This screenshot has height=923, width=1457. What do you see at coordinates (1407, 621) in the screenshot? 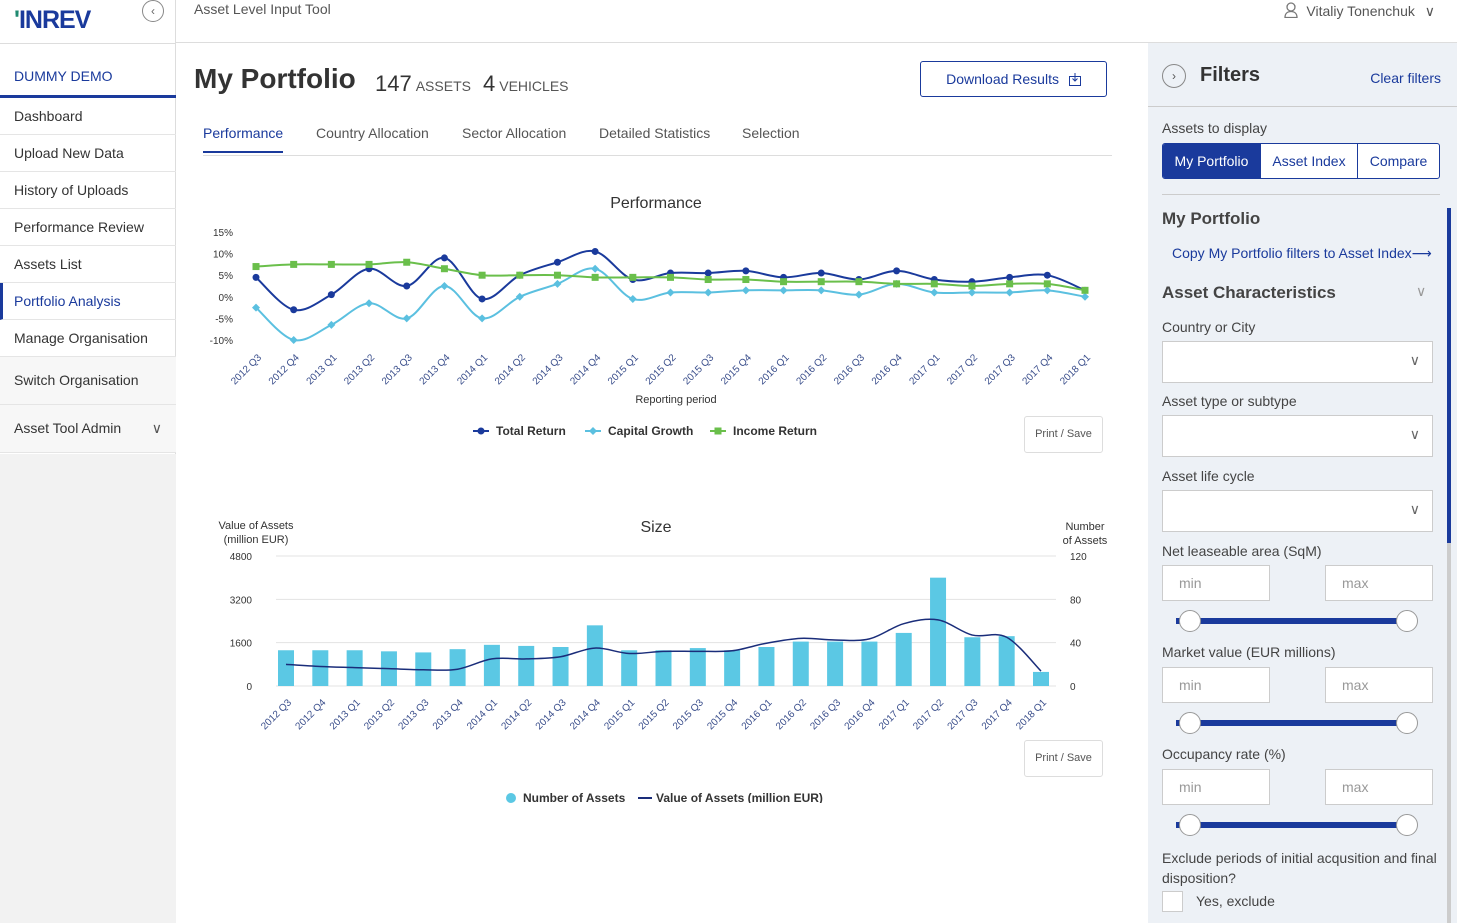
I see `nla-slider-max-handle` at bounding box center [1407, 621].